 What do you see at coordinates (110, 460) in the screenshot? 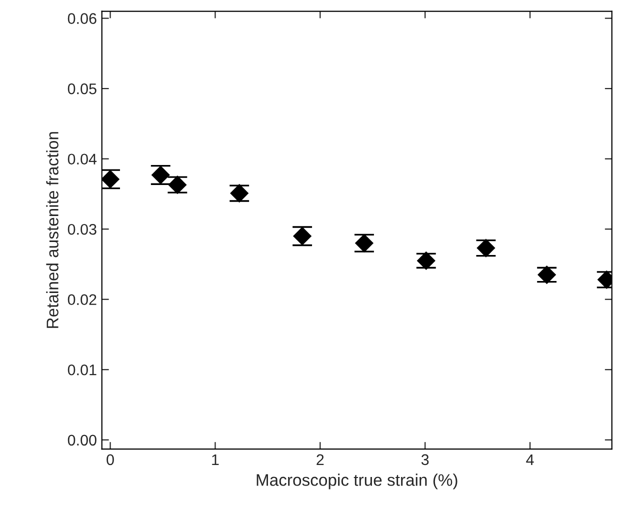
I see `x-tick-label: 0` at bounding box center [110, 460].